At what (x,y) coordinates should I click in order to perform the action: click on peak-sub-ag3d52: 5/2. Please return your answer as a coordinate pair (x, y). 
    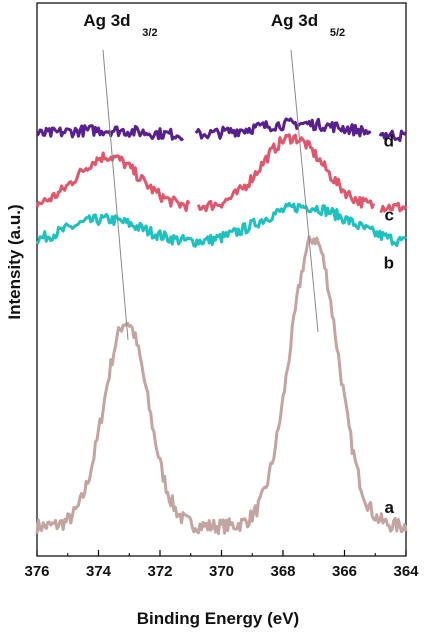
    Looking at the image, I should click on (337, 33).